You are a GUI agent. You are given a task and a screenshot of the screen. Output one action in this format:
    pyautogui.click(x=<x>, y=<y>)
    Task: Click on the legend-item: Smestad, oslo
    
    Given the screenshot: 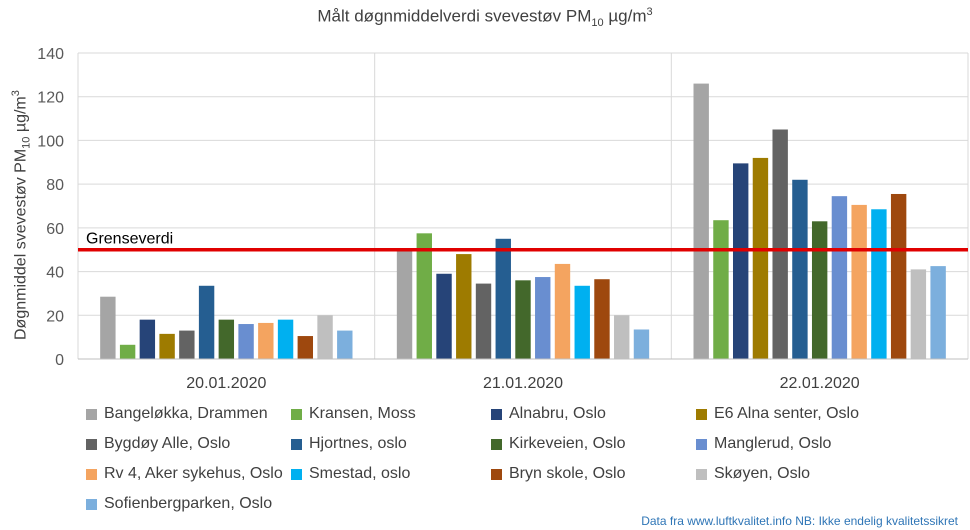 What is the action you would take?
    pyautogui.click(x=350, y=474)
    